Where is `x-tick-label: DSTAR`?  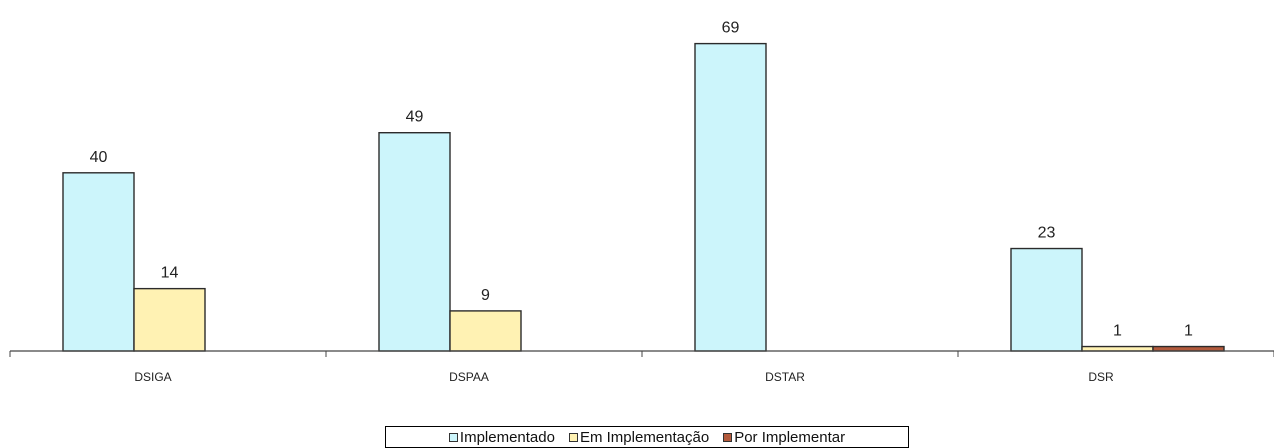
x-tick-label: DSTAR is located at coordinates (785, 377).